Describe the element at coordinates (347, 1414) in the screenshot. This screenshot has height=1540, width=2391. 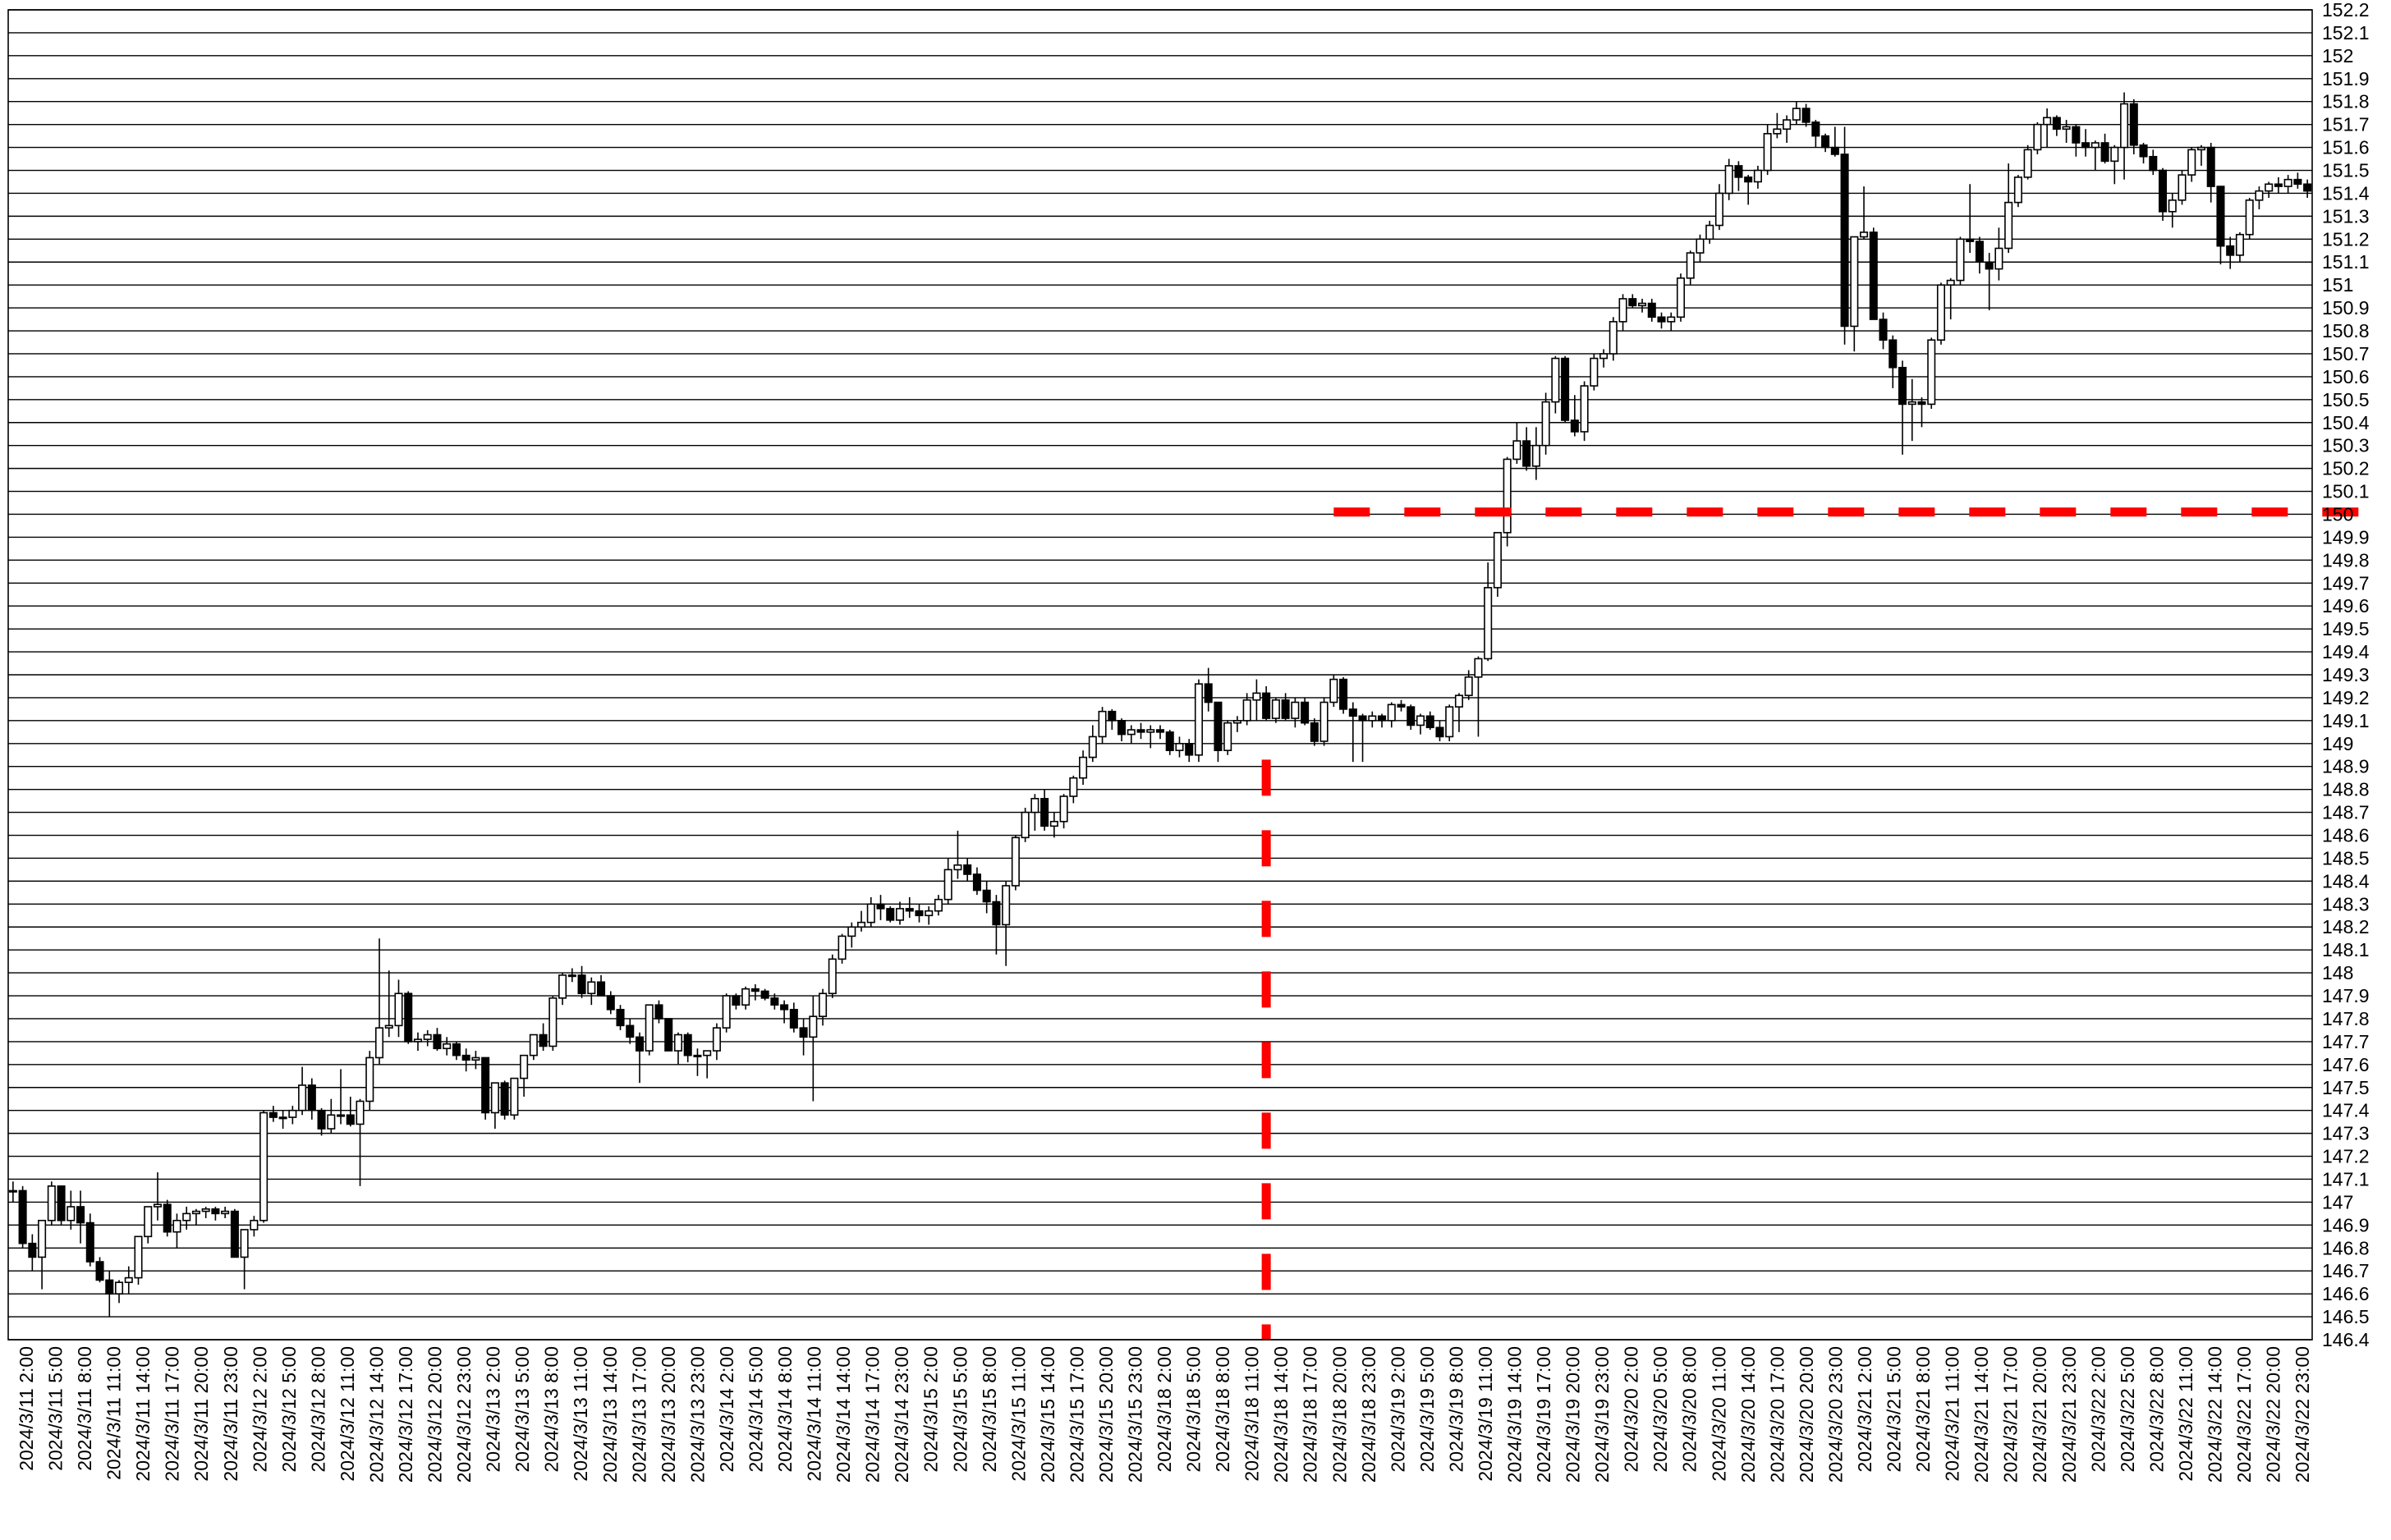
I see `x-tick-label: 2024/3/12 11:00` at that location.